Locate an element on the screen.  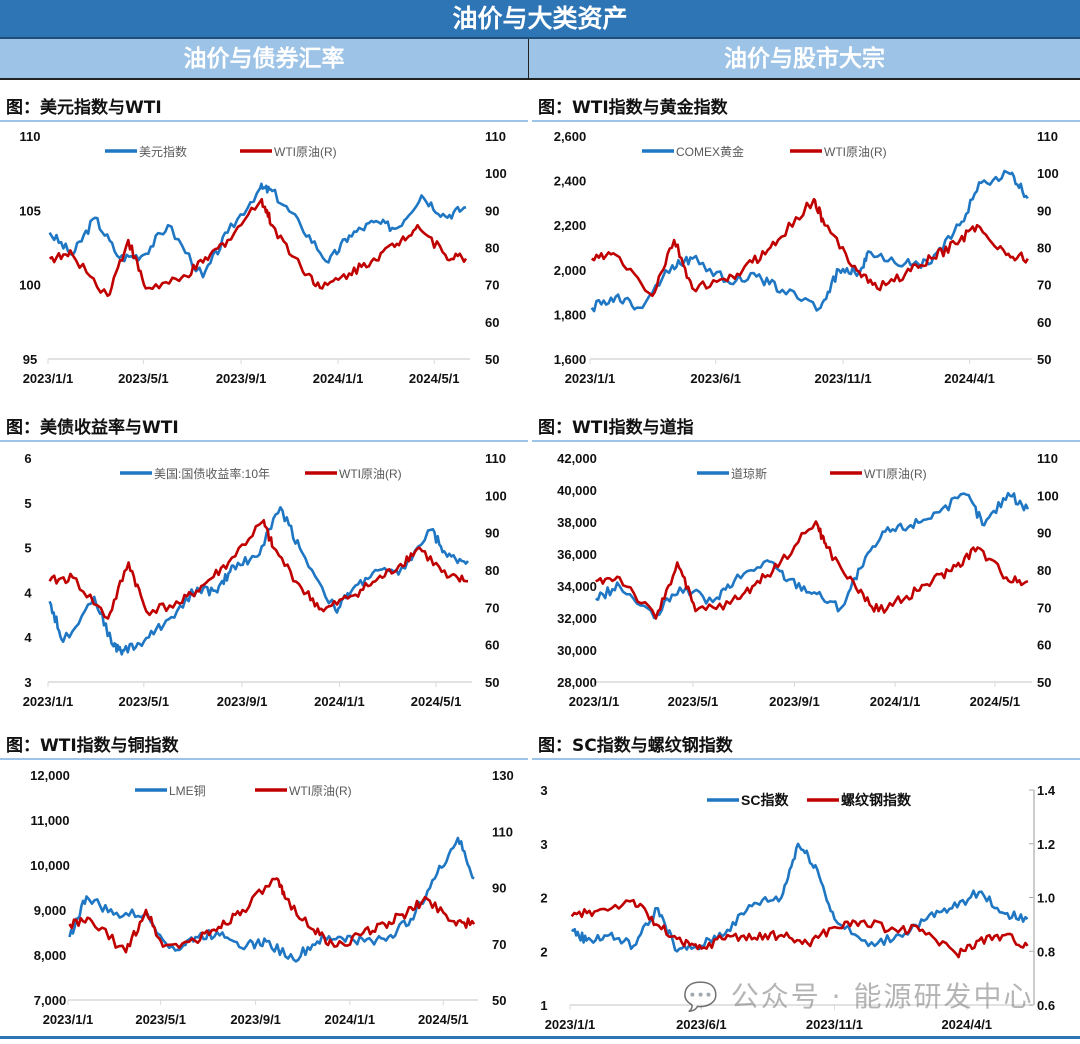
y-left-tick-label: 1,600 is located at coordinates (570, 359).